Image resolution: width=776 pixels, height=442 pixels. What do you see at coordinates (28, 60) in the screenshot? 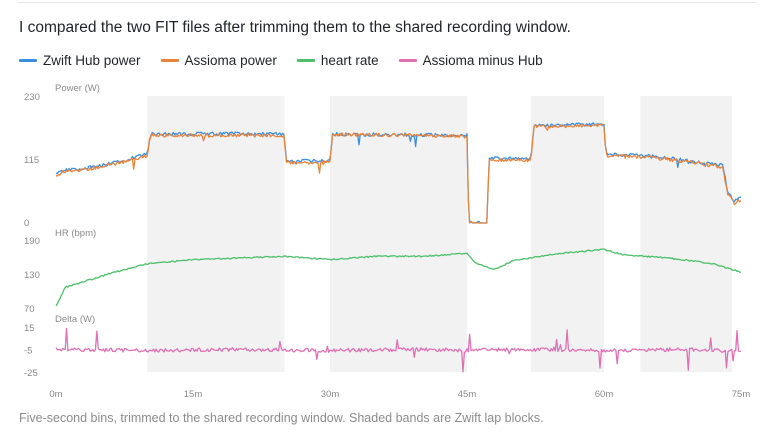
I see `legend-swatch-hub` at bounding box center [28, 60].